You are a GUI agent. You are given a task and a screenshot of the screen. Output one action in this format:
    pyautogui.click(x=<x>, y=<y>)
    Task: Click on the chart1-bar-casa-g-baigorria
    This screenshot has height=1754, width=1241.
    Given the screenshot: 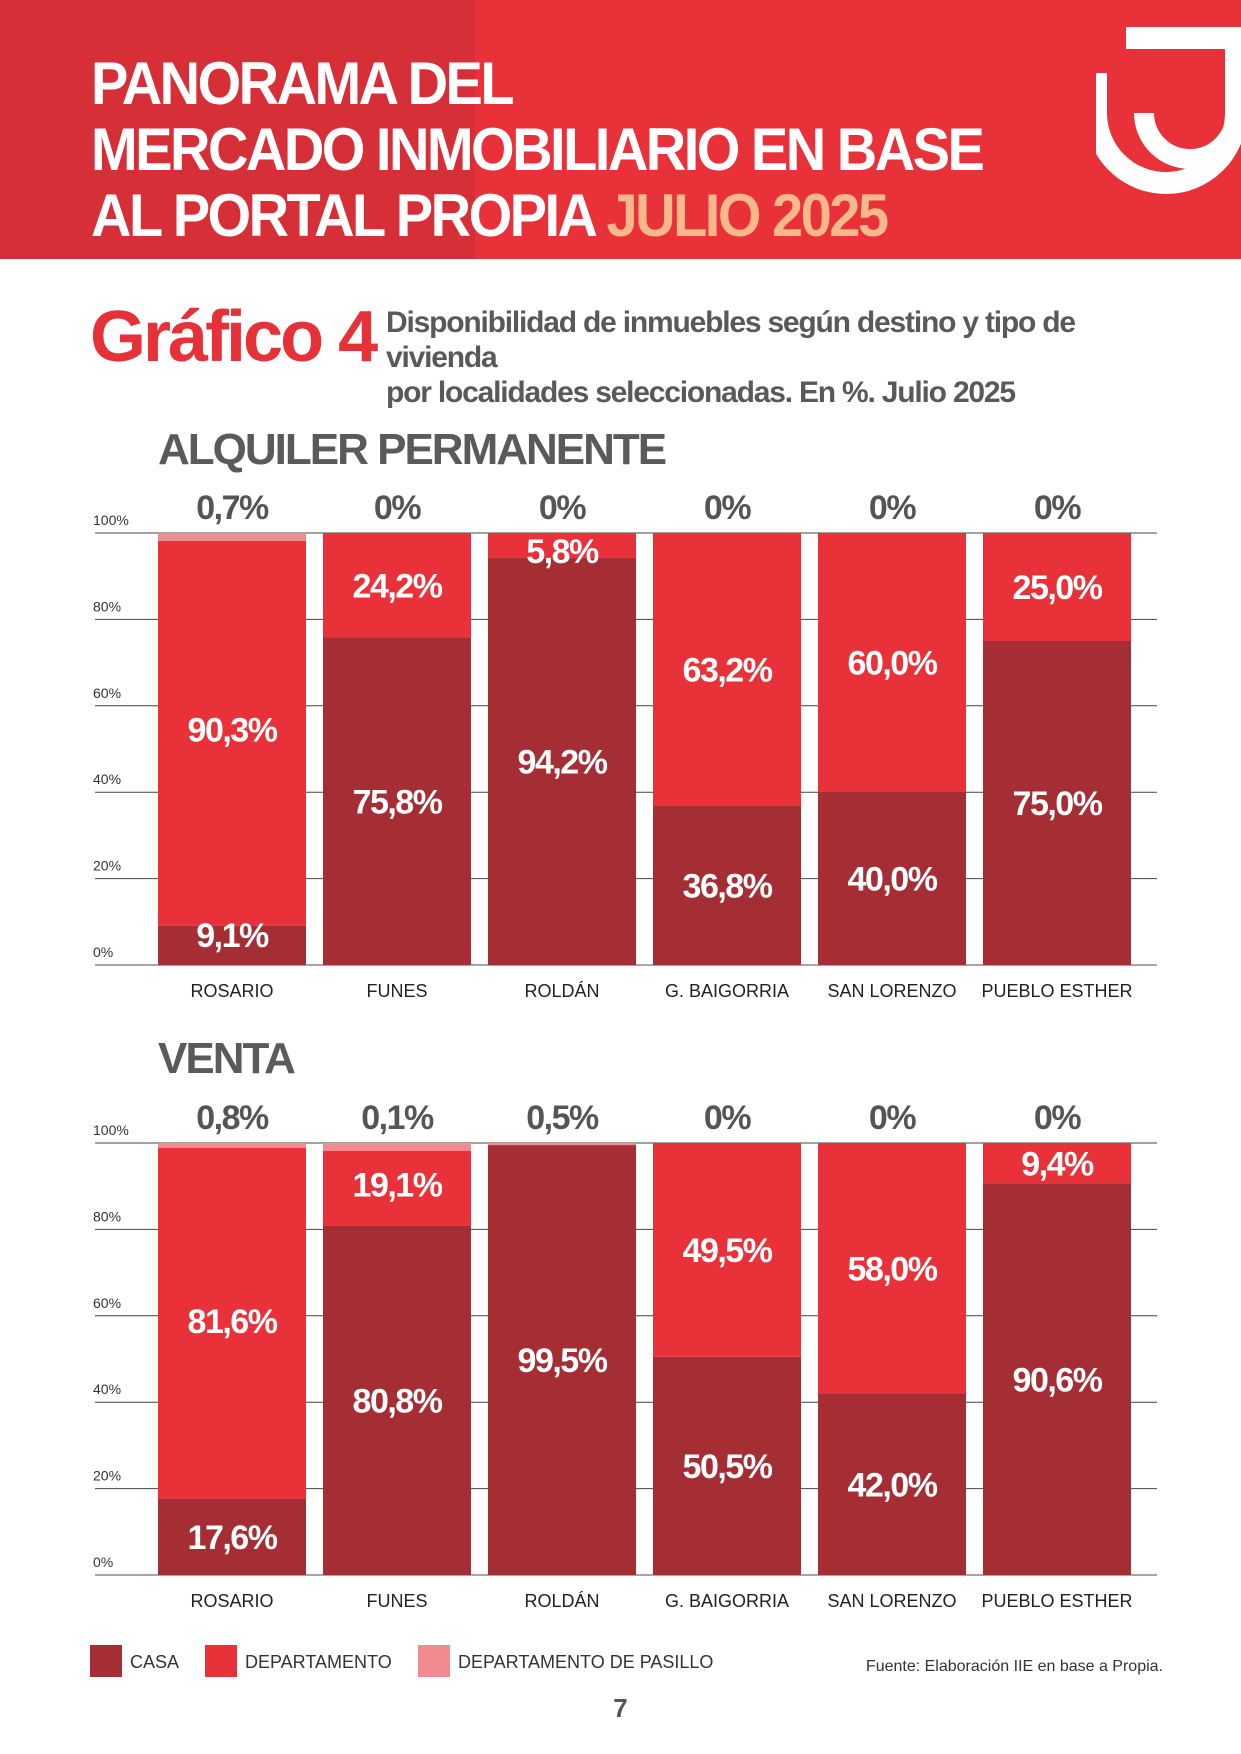 What is the action you would take?
    pyautogui.click(x=727, y=1465)
    